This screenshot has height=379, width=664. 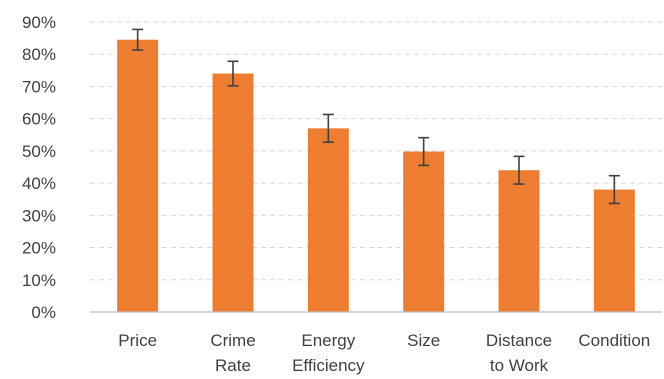 I want to click on x-tick-label: Price, so click(x=137, y=340).